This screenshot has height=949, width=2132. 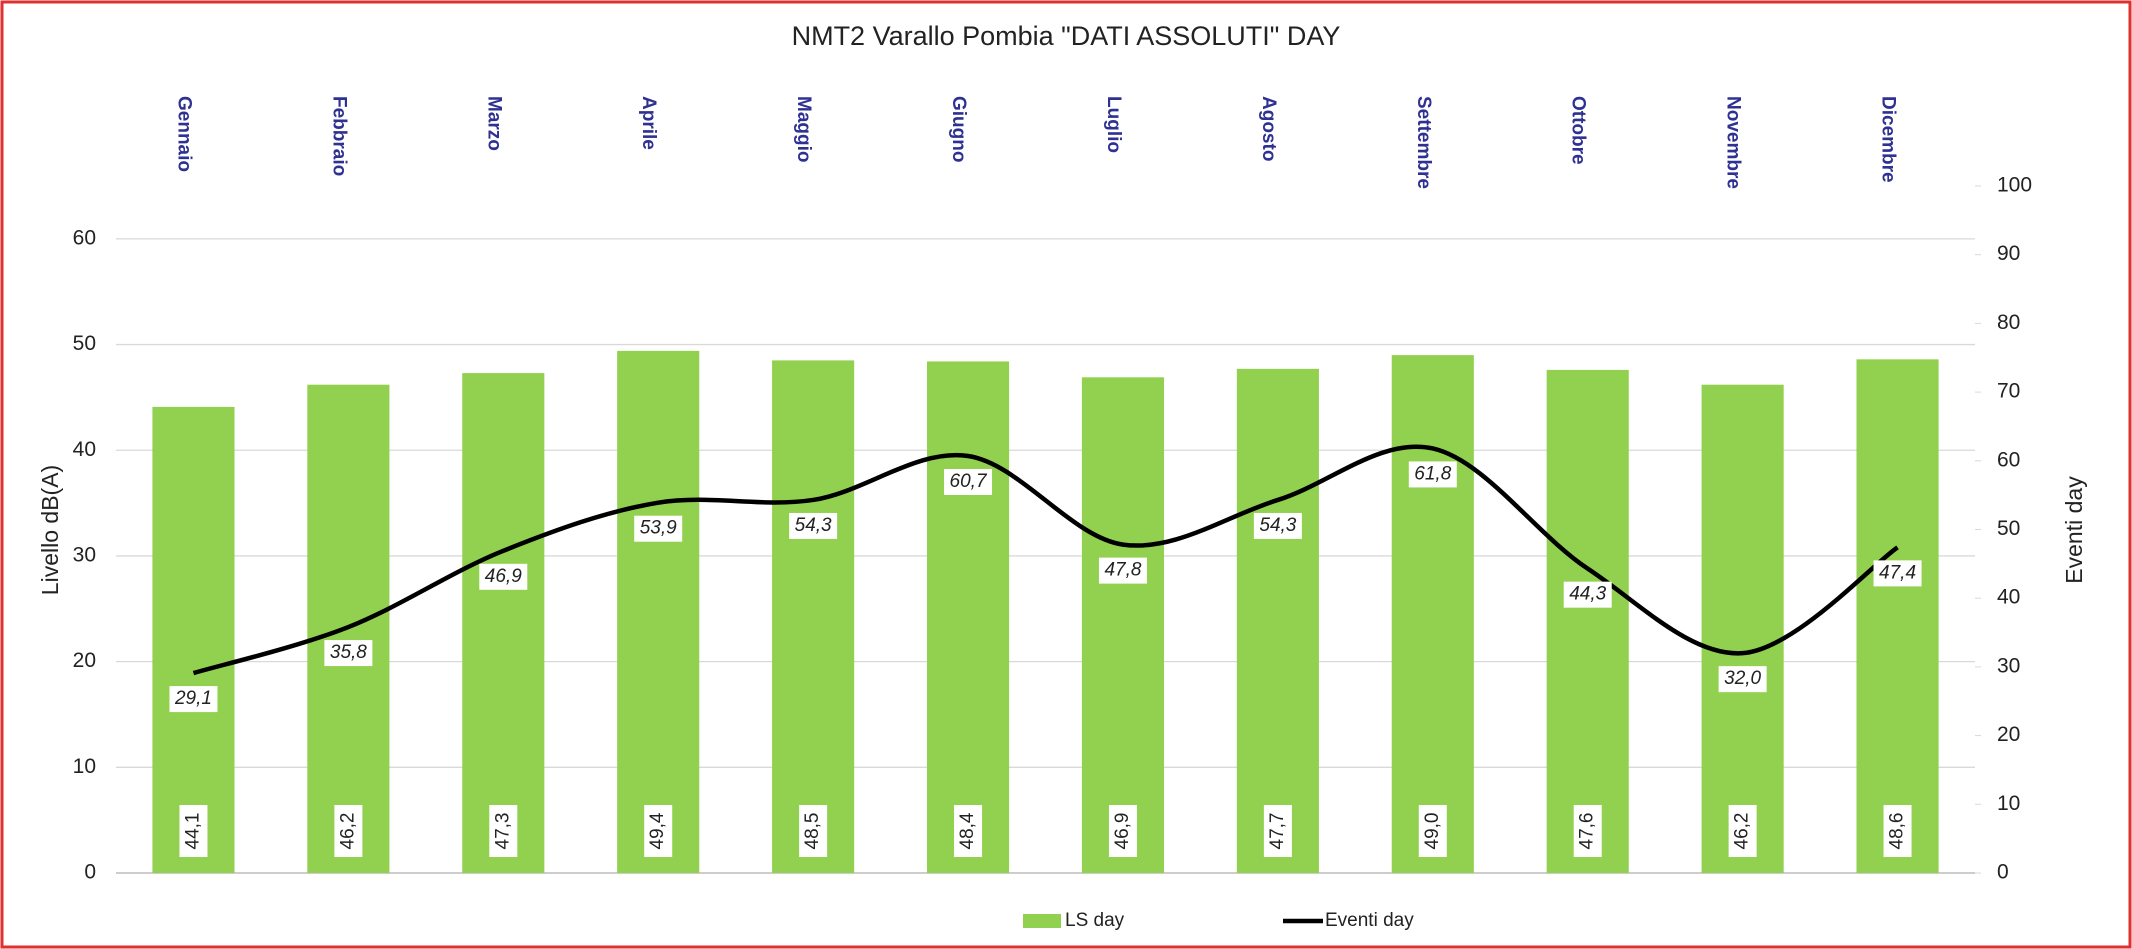 I want to click on data-label: 32,0, so click(x=1742, y=678).